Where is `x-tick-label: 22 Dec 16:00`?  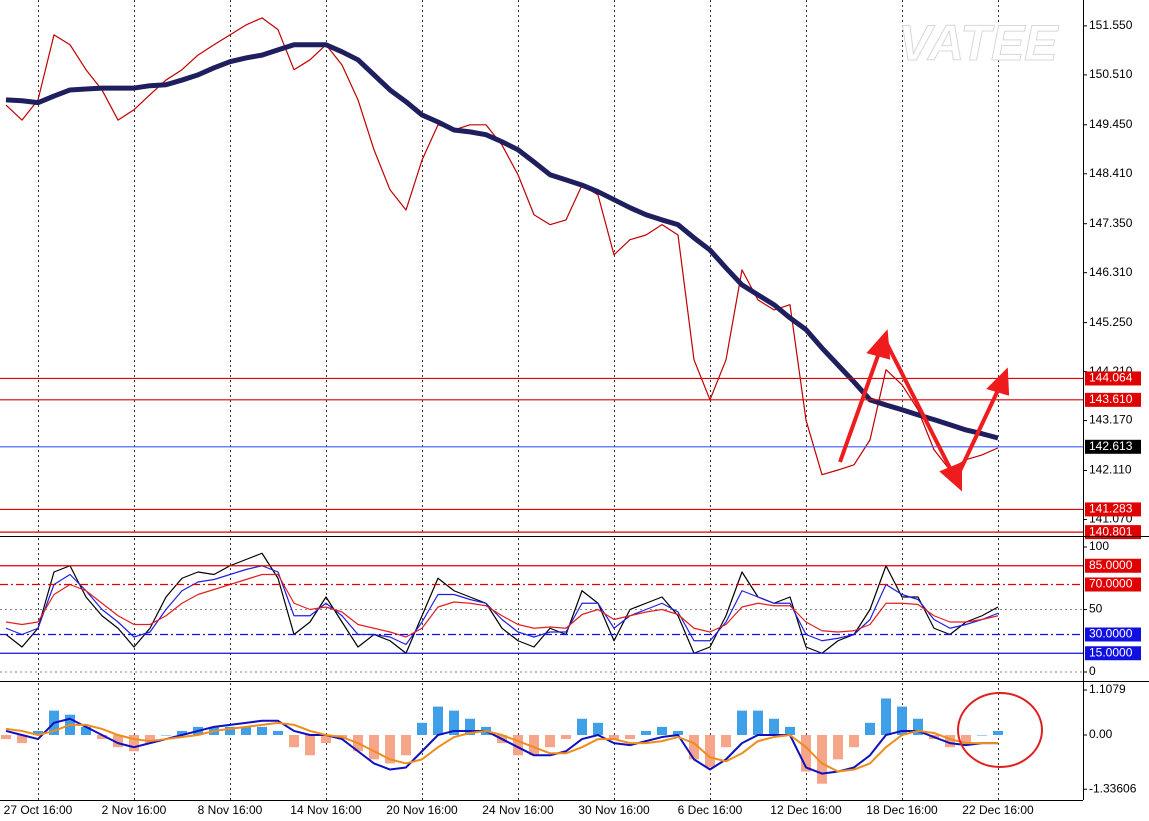 x-tick-label: 22 Dec 16:00 is located at coordinates (998, 810).